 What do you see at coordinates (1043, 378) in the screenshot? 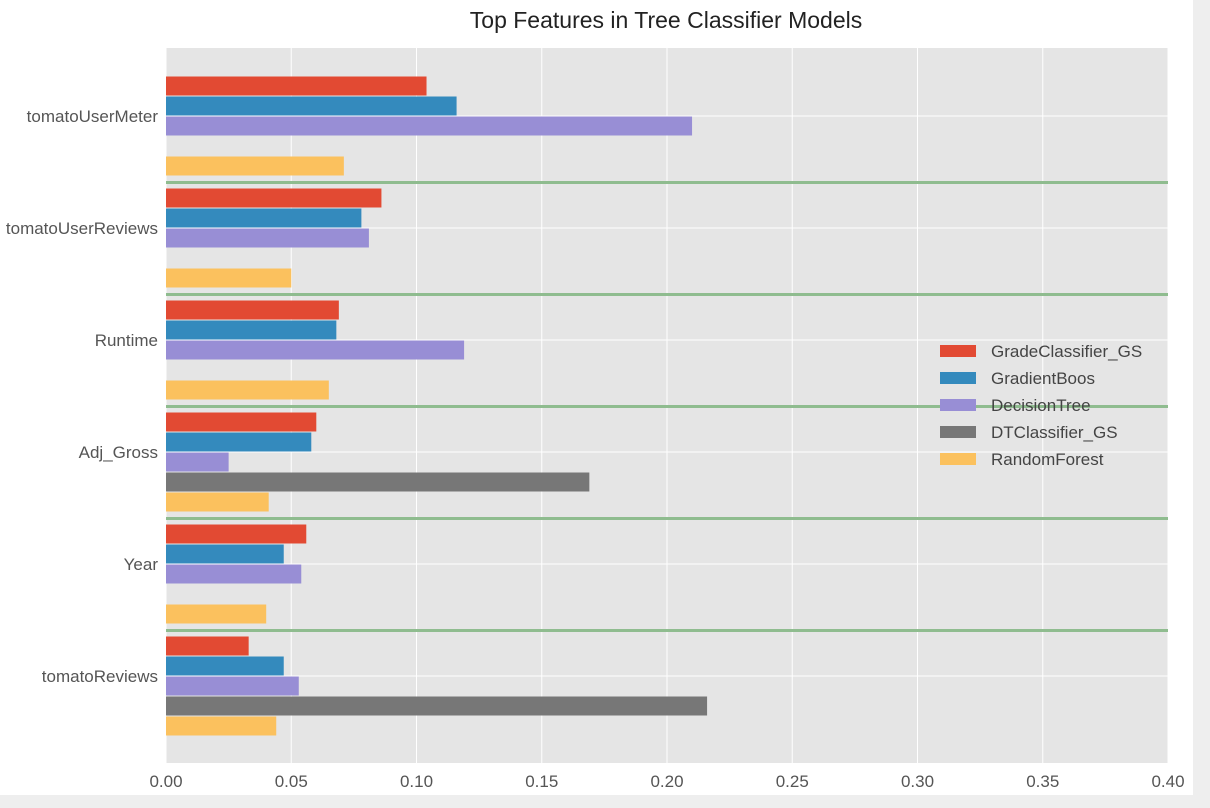
I see `legend-label: GradientBoos` at bounding box center [1043, 378].